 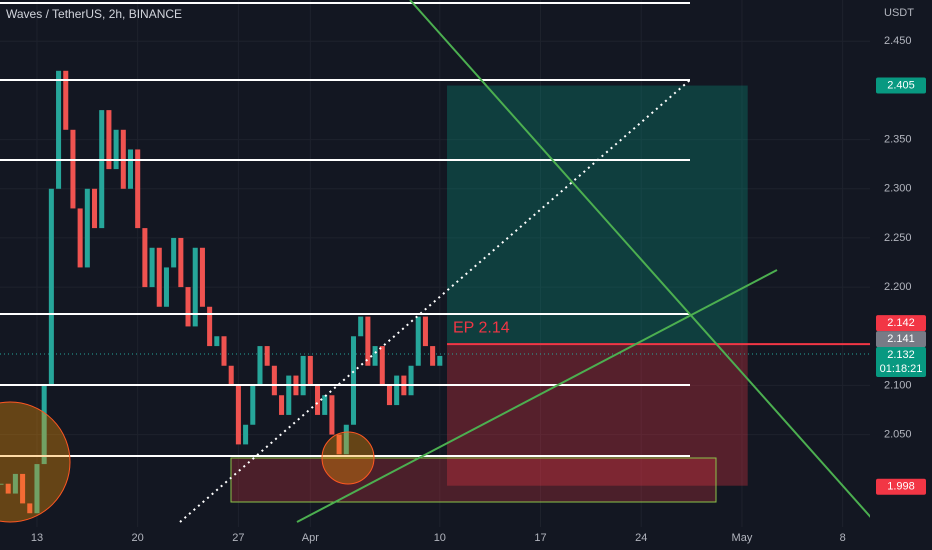 I want to click on y-tick-label: 2.250, so click(x=898, y=238).